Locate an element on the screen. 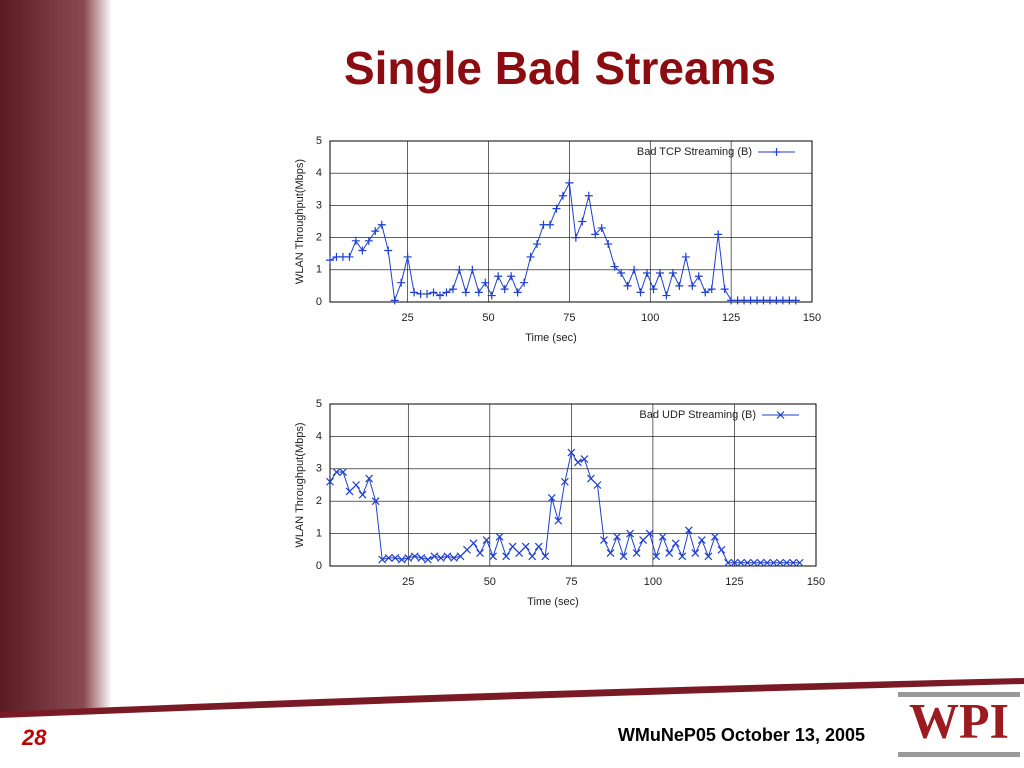  x-tick-label: 25 is located at coordinates (408, 318).